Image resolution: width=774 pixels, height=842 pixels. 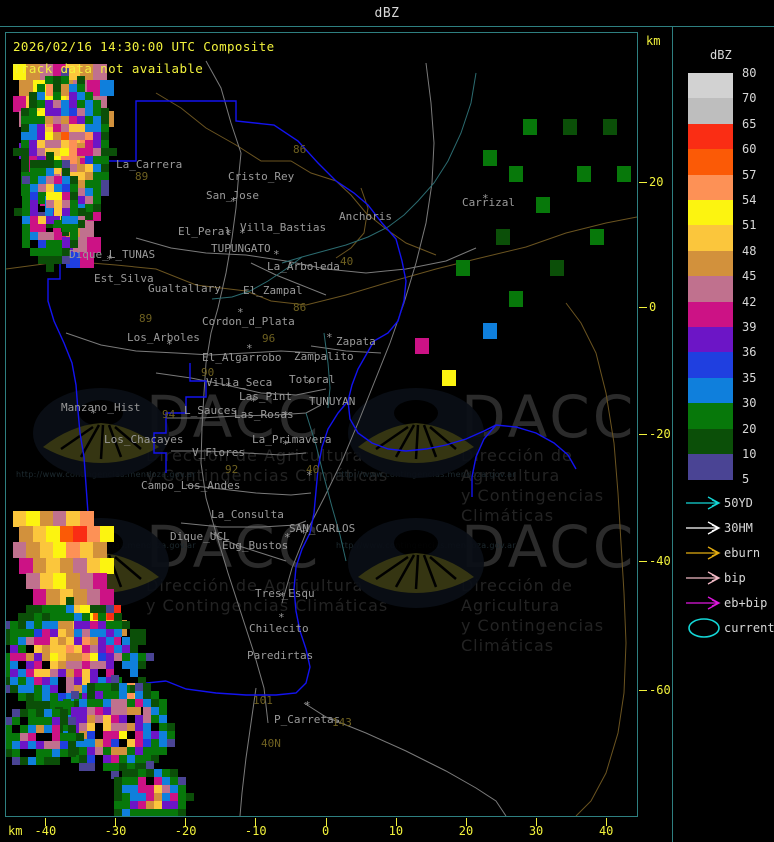 I want to click on place-label: Zampalito, so click(x=324, y=356).